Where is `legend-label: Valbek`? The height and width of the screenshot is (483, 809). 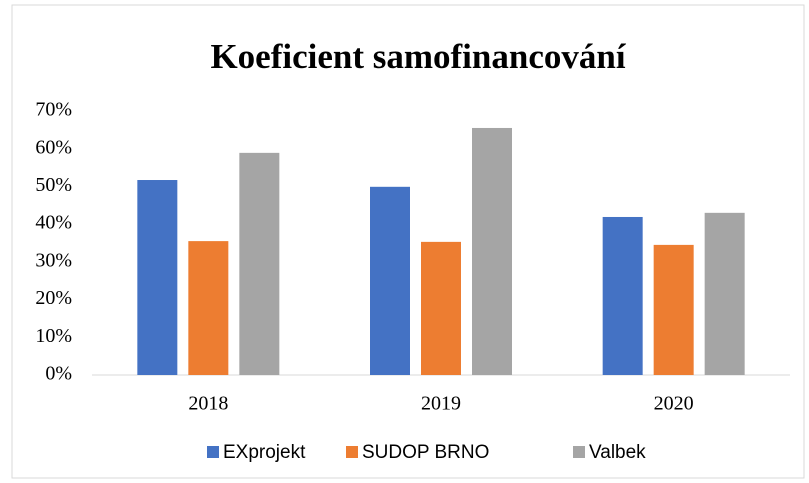
legend-label: Valbek is located at coordinates (617, 452).